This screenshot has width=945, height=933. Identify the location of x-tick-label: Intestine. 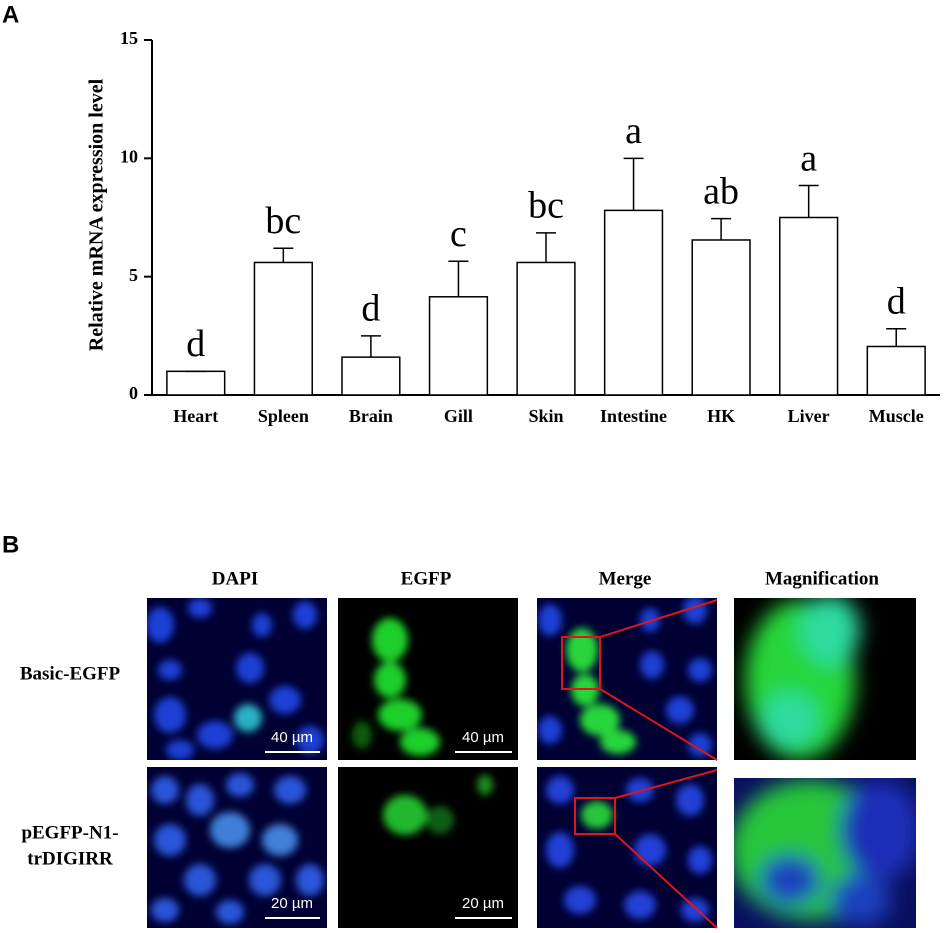
(633, 416).